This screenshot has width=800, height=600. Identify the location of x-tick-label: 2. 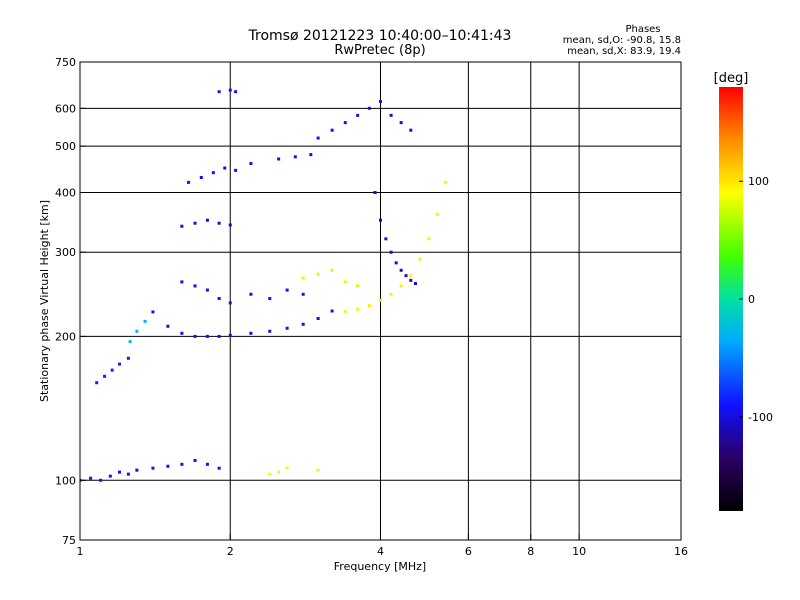
(230, 551).